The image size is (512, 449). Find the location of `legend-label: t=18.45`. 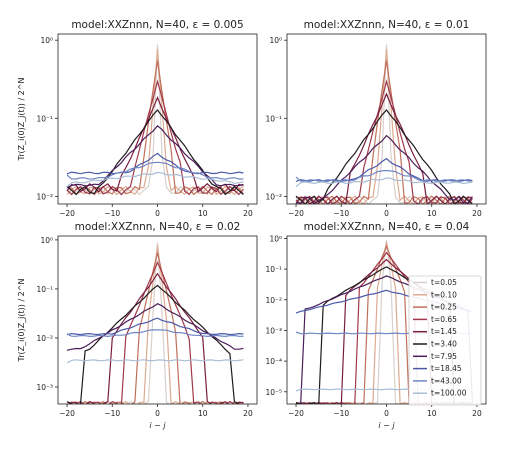

legend-label: t=18.45 is located at coordinates (446, 368).